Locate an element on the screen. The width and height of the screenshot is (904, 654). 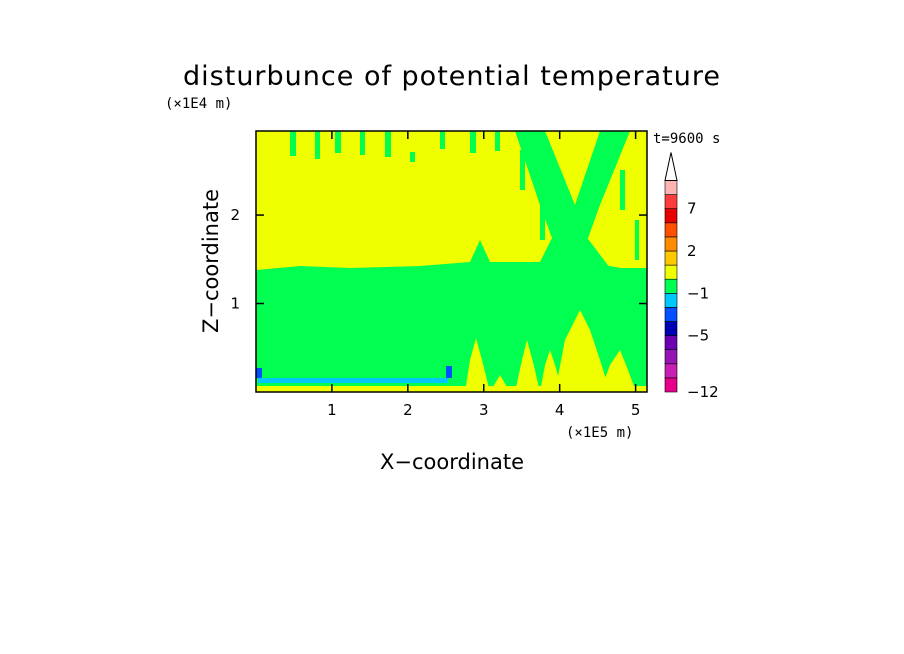
chart-title: disturbunce of potential temperature is located at coordinates (452, 76).